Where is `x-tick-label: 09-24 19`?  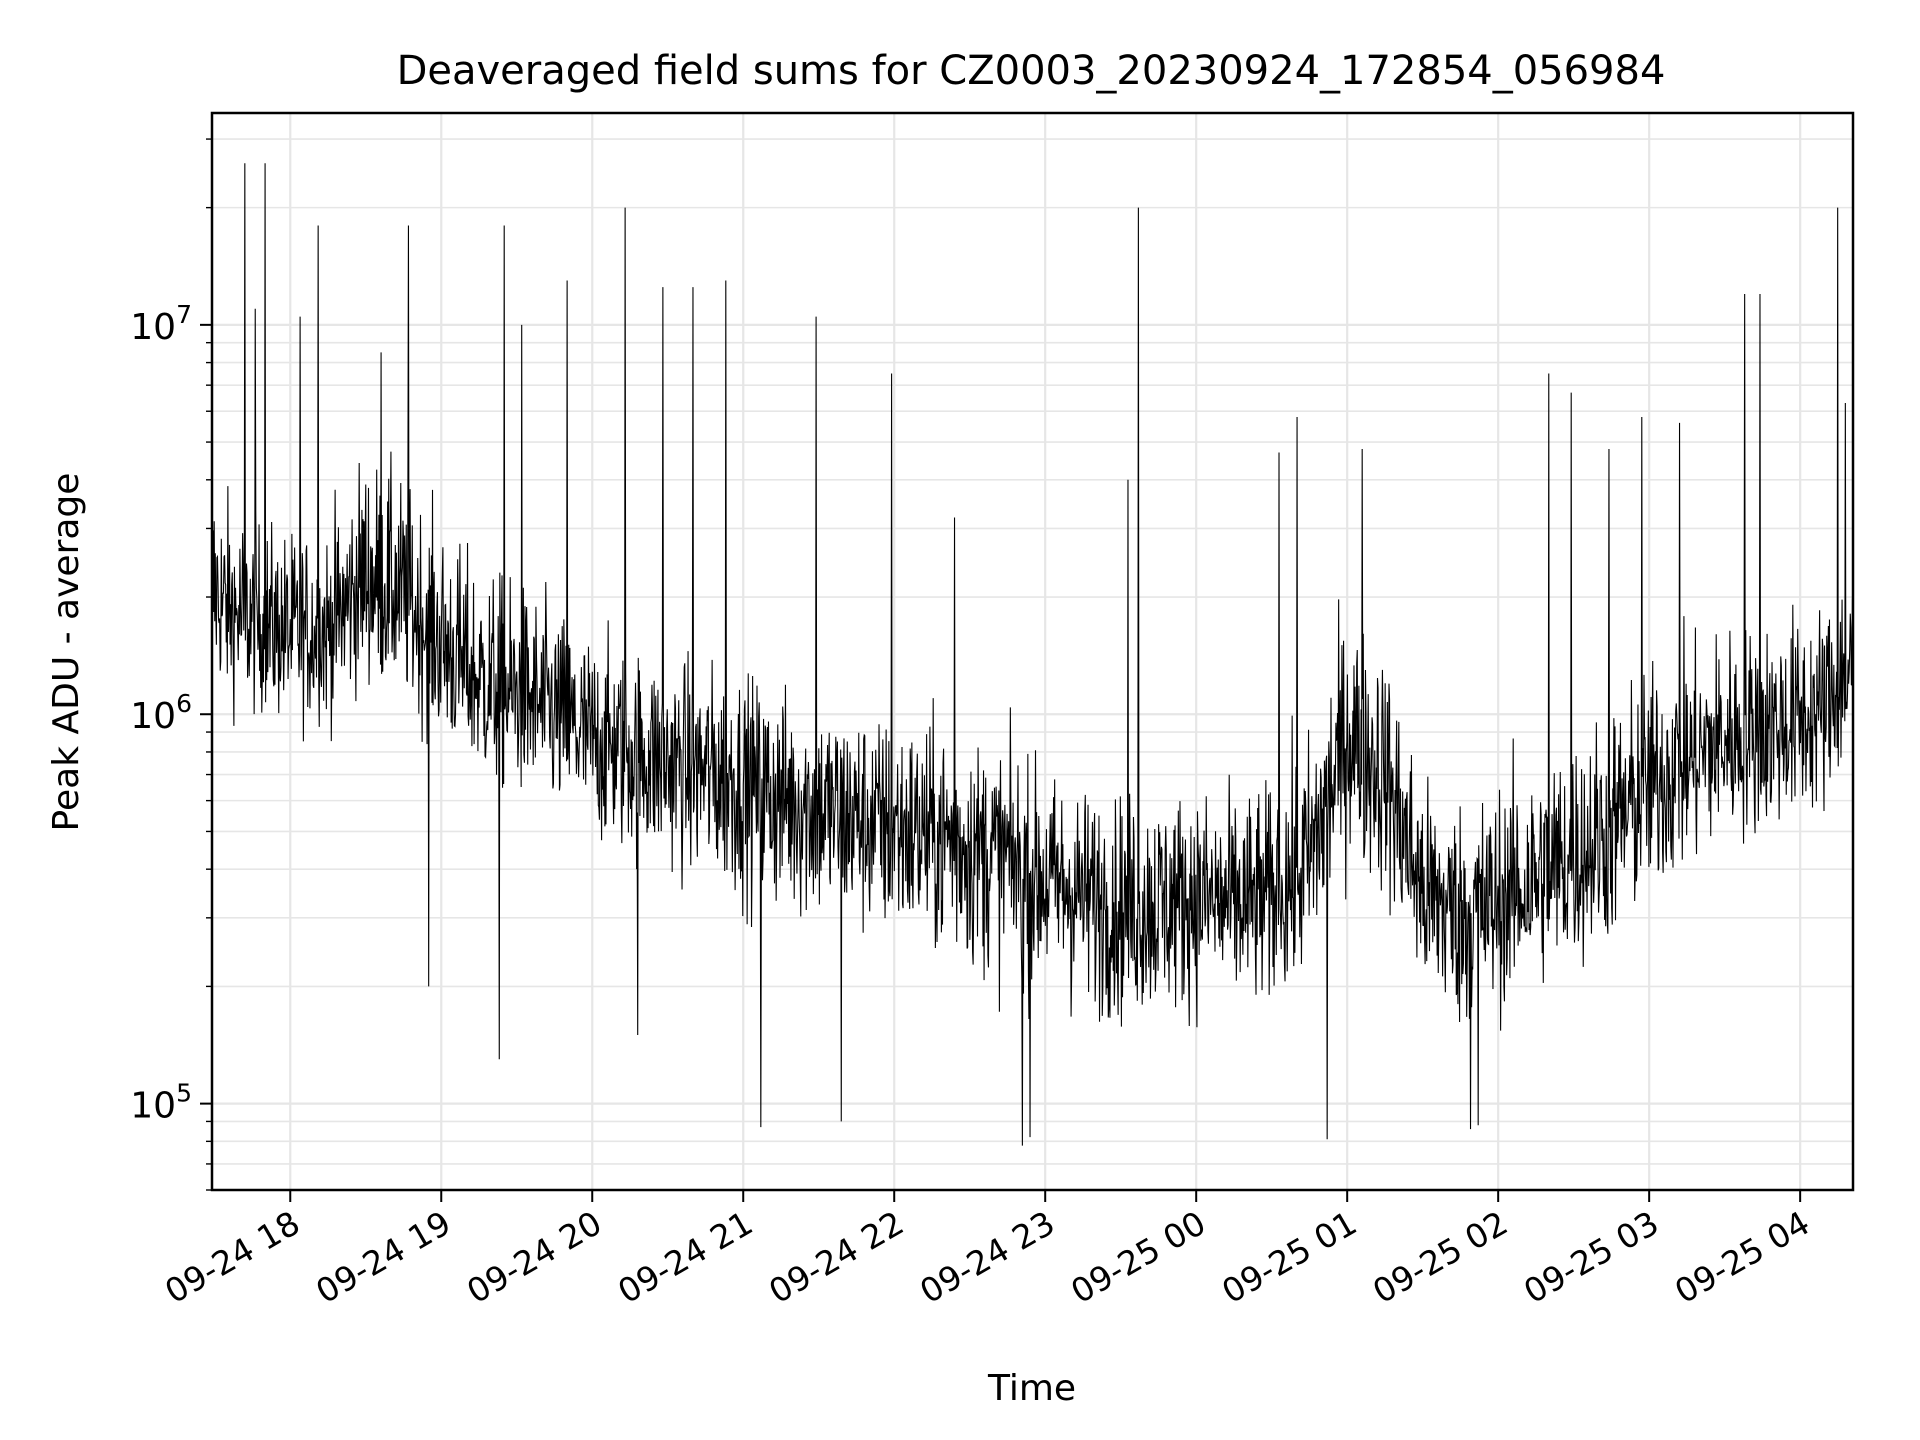 x-tick-label: 09-24 19 is located at coordinates (383, 1257).